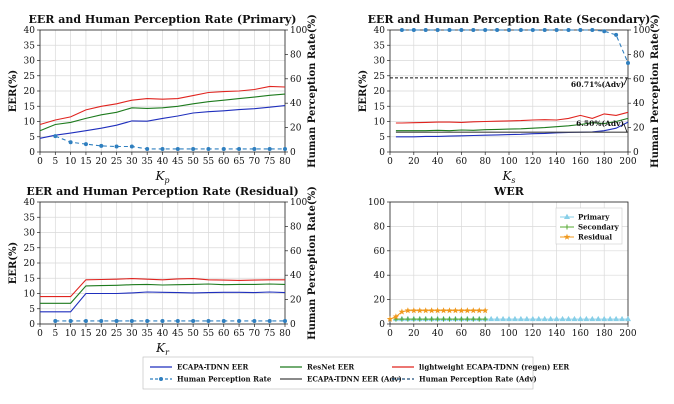 This screenshot has height=404, width=674. I want to click on x-axis-label: Kp, so click(161, 177).